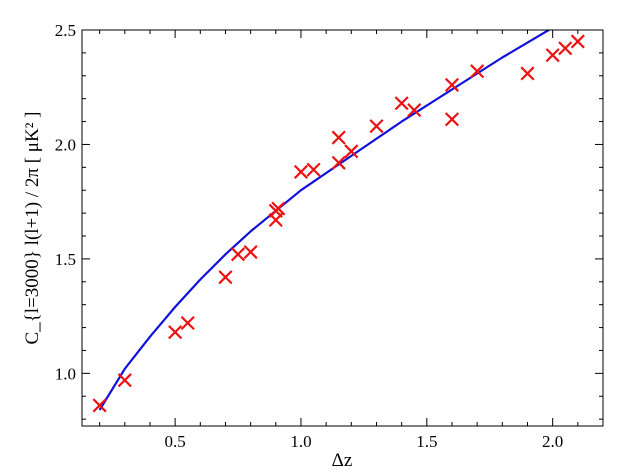 The image size is (629, 472). I want to click on y-tick-label: 1.5, so click(65, 259).